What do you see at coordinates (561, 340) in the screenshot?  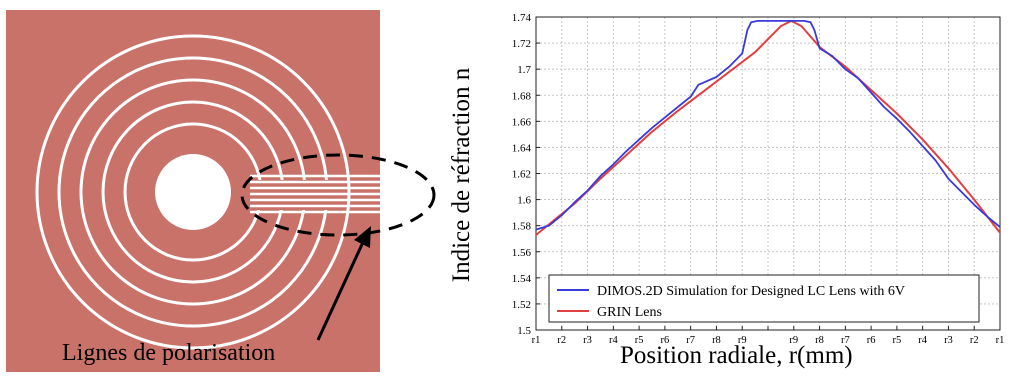 I see `x-tick-label-1: r2` at bounding box center [561, 340].